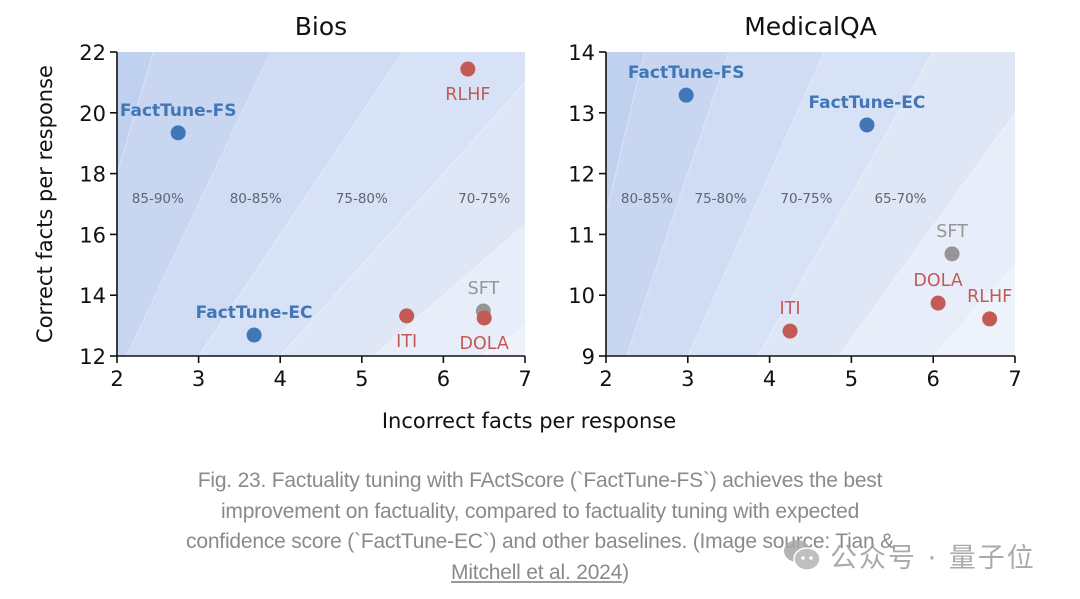 Image resolution: width=1080 pixels, height=599 pixels. I want to click on y-tick-label: 10, so click(581, 296).